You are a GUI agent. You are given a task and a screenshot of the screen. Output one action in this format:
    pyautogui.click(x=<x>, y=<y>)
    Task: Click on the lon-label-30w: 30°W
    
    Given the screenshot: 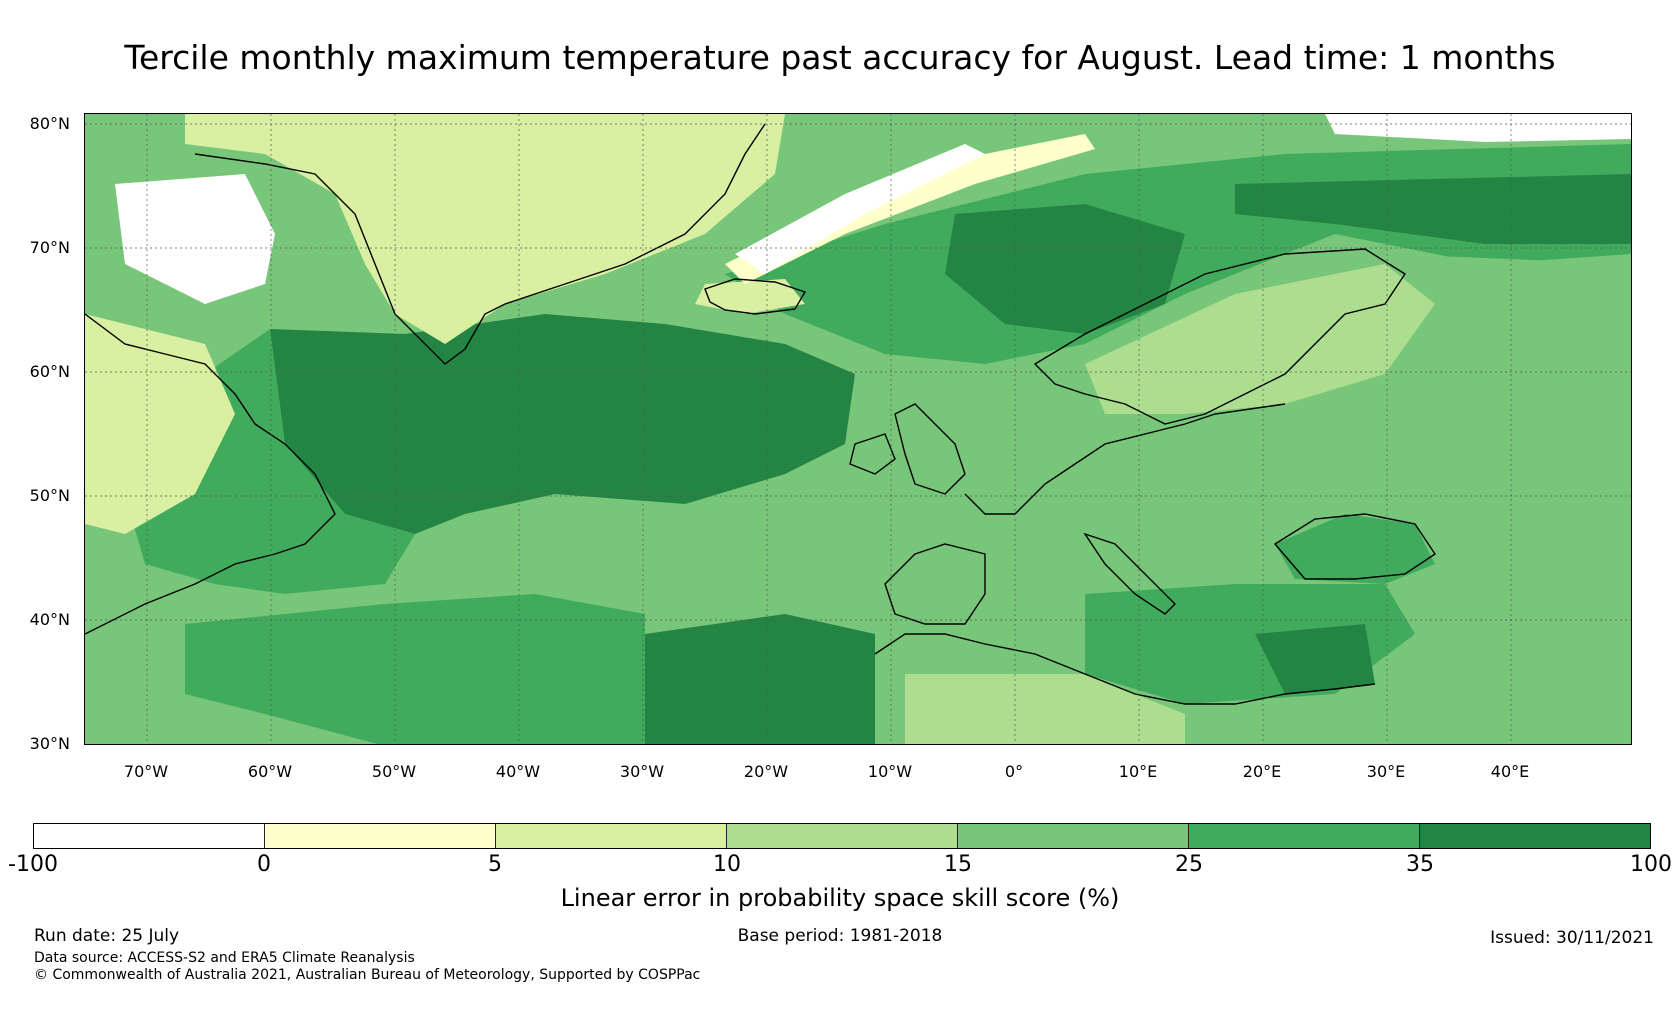 What is the action you would take?
    pyautogui.click(x=642, y=771)
    